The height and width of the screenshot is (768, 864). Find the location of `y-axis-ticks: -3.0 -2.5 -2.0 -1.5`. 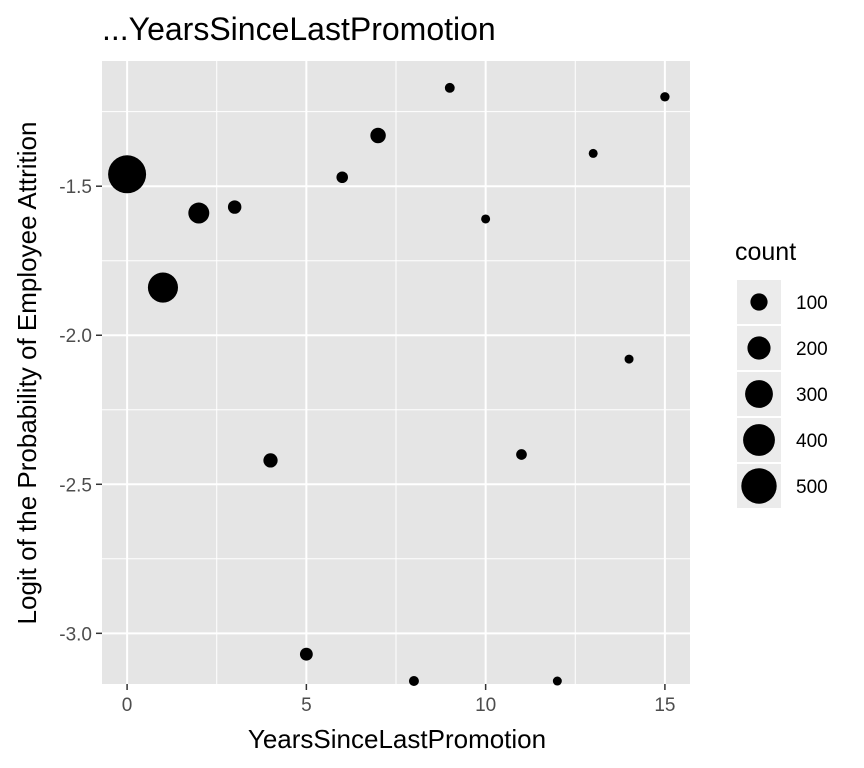

y-axis-ticks: -3.0 -2.5 -2.0 -1.5 is located at coordinates (80, 411).